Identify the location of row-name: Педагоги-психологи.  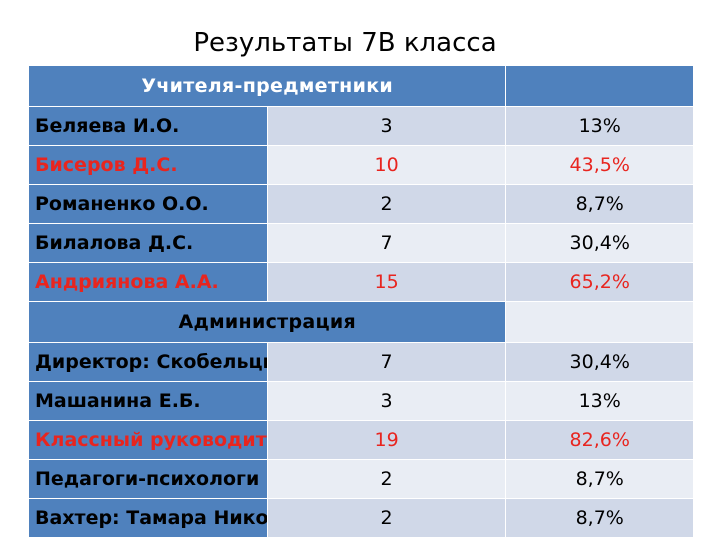
(148, 479).